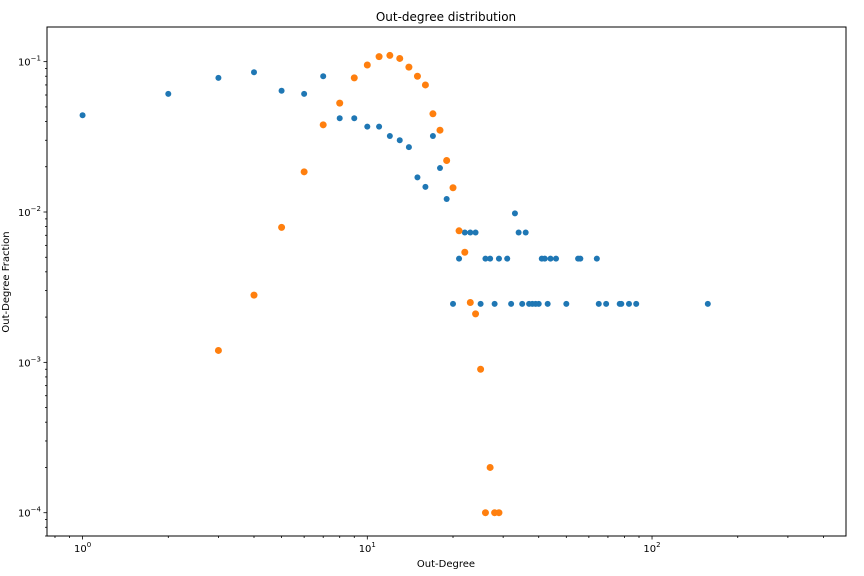  What do you see at coordinates (29, 362) in the screenshot?
I see `y-tick-label: 10⁻³` at bounding box center [29, 362].